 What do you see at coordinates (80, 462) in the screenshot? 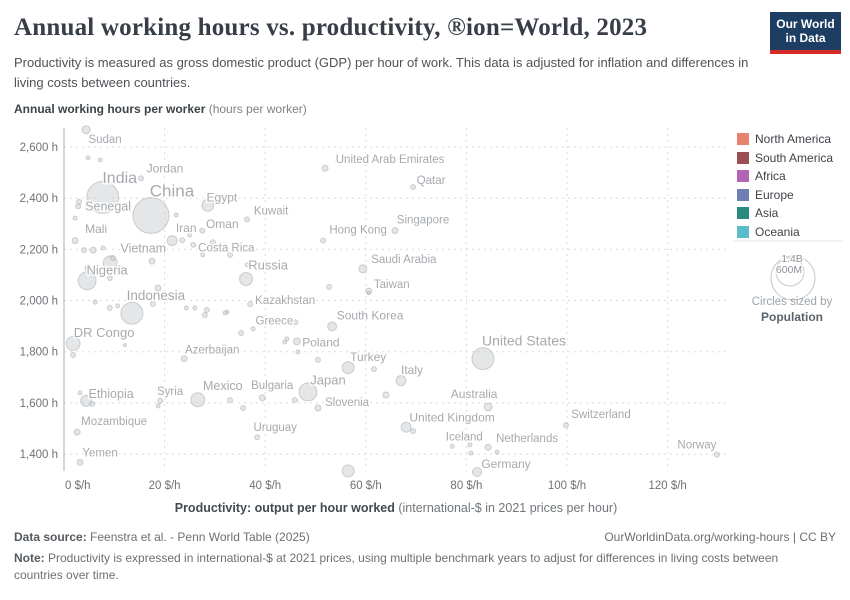
I see `bubble-yemen` at bounding box center [80, 462].